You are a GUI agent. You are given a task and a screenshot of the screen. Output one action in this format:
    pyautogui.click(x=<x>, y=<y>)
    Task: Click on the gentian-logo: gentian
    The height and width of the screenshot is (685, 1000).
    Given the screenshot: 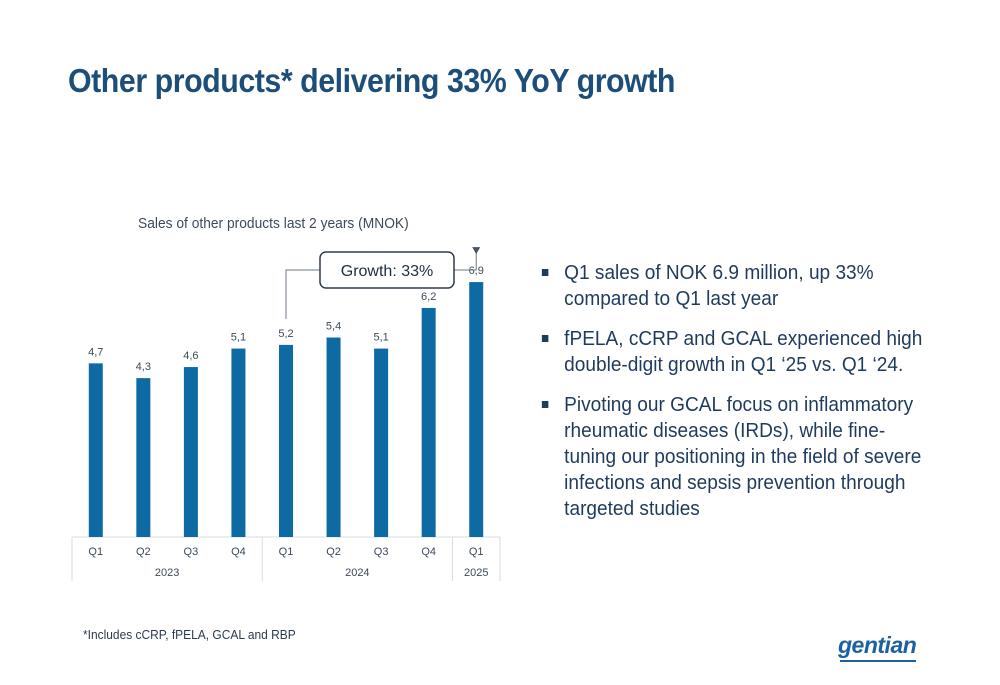 What is the action you would take?
    pyautogui.click(x=877, y=647)
    